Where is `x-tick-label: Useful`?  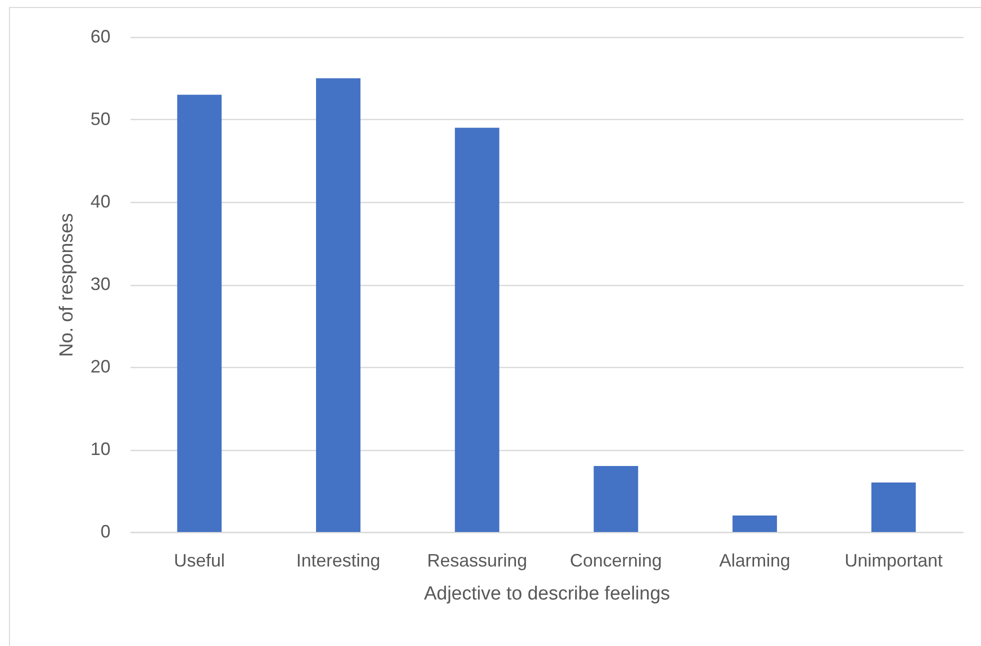 x-tick-label: Useful is located at coordinates (199, 560).